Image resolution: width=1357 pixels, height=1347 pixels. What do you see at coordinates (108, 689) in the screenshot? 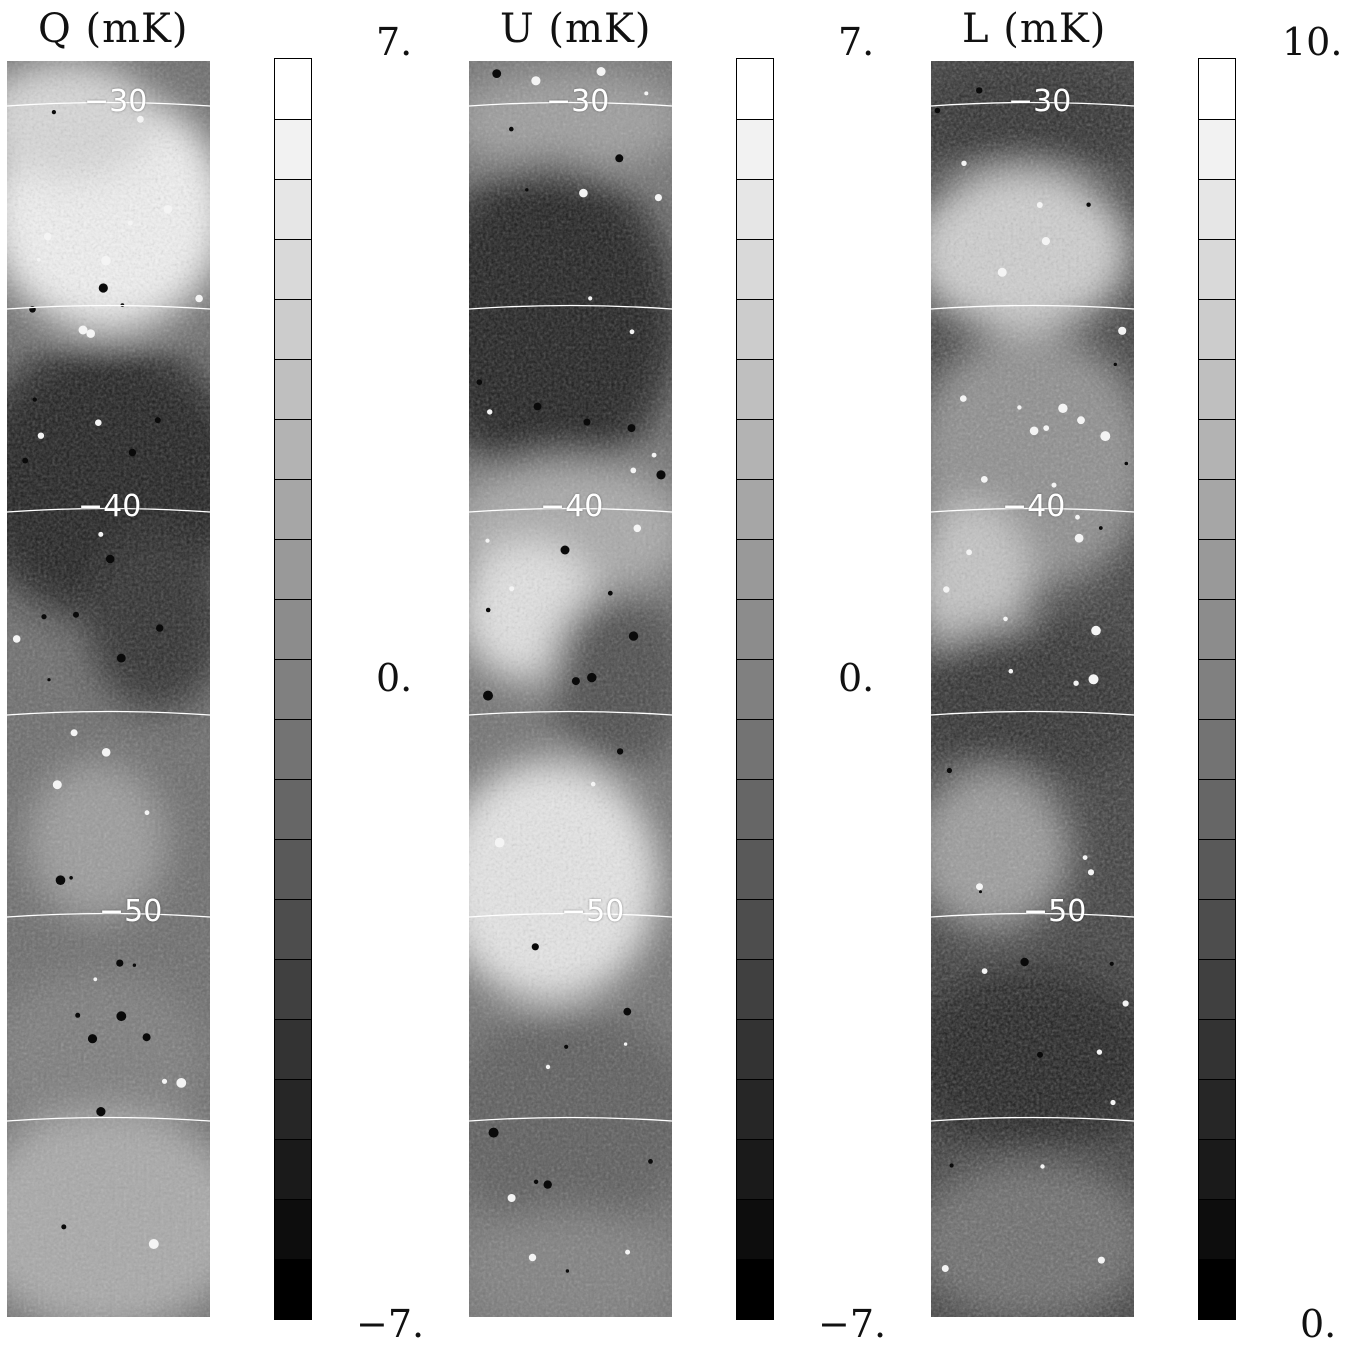
I see `panel-q-map` at bounding box center [108, 689].